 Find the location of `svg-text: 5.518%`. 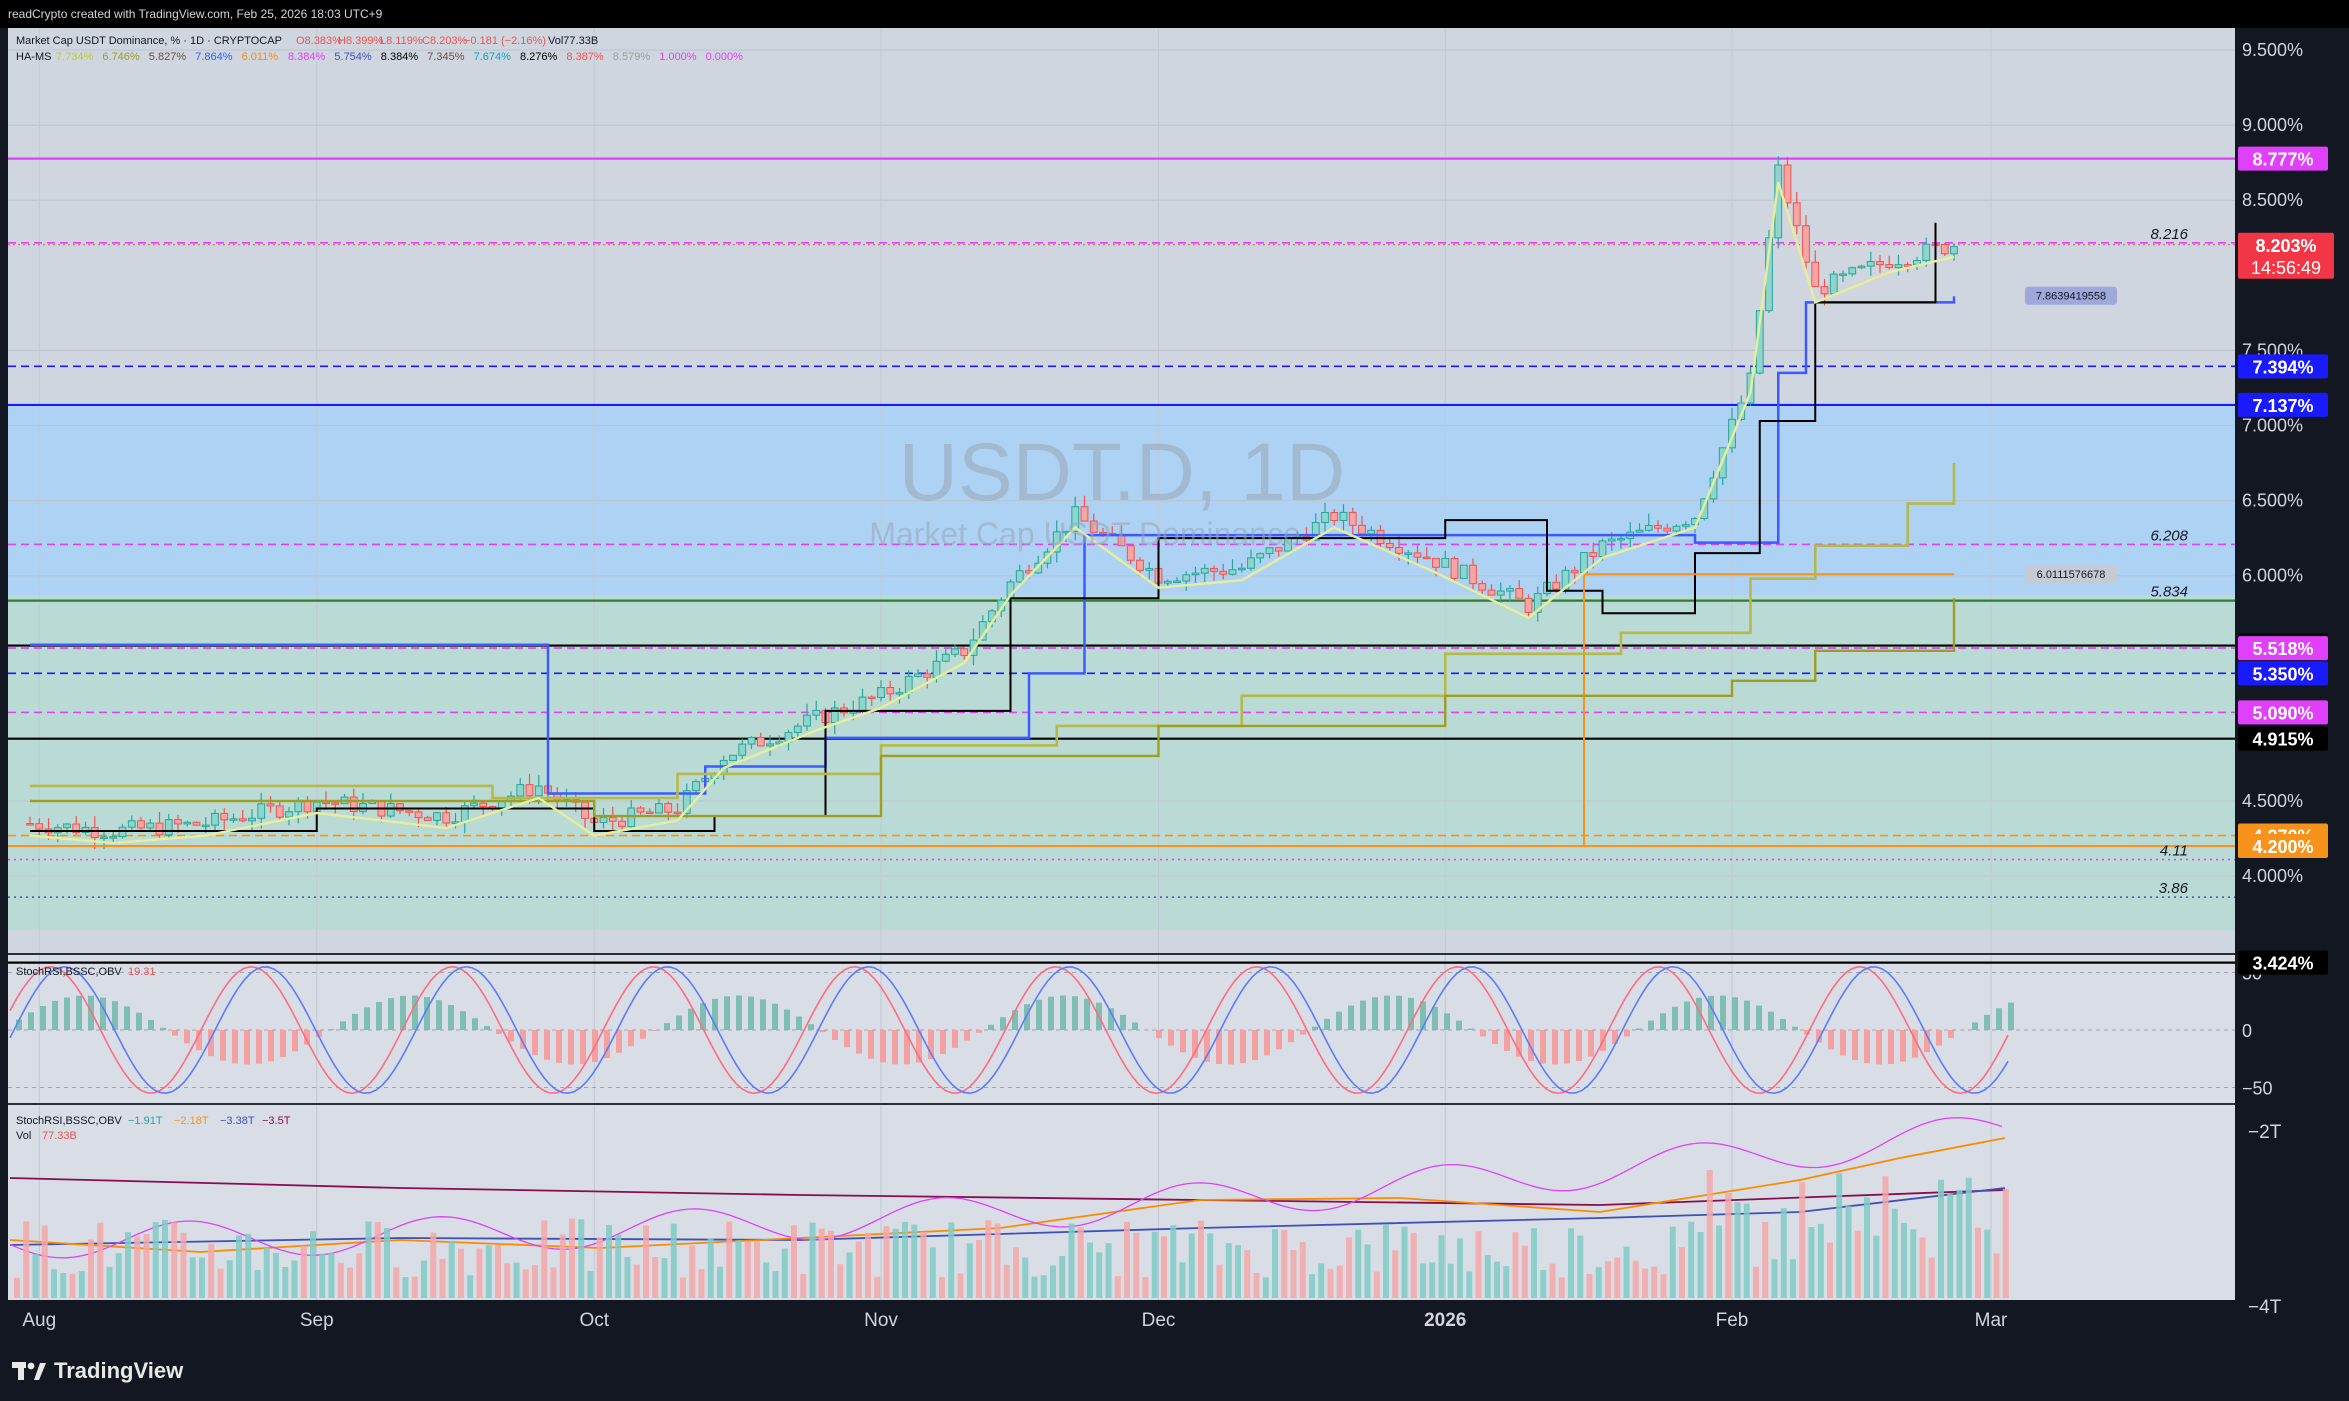

svg-text: 5.518% is located at coordinates (2282, 649).